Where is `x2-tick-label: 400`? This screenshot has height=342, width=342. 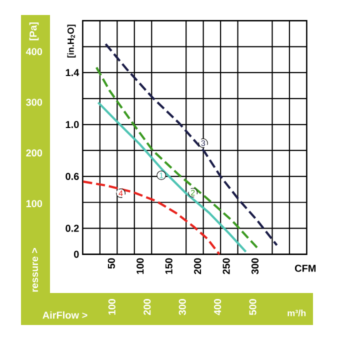 x2-tick-label: 400 is located at coordinates (218, 307).